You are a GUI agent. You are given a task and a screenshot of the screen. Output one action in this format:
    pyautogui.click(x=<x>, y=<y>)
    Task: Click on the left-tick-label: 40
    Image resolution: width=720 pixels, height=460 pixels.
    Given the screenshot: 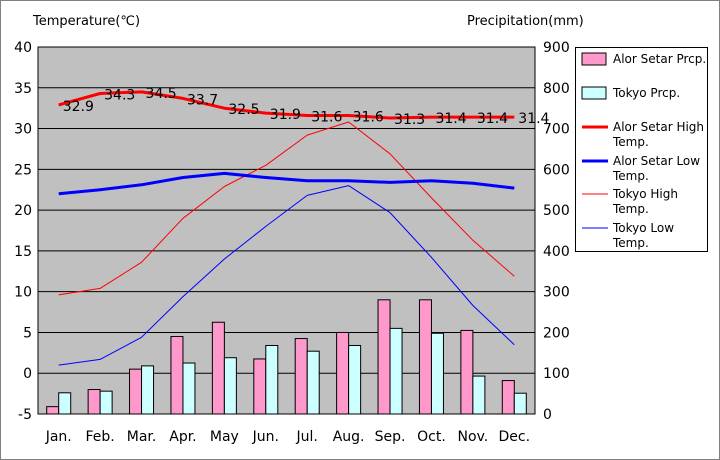 What is the action you would take?
    pyautogui.click(x=23, y=48)
    